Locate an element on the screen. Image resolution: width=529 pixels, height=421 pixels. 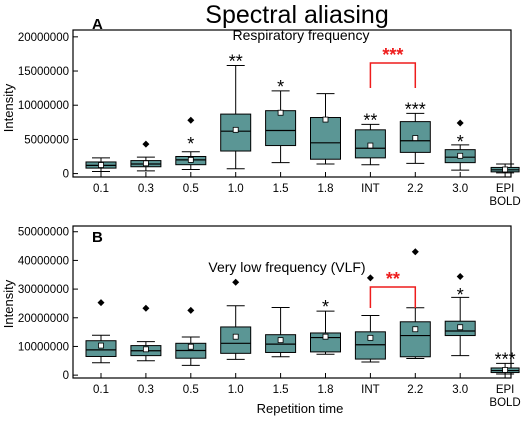
panel-a-x-tick-label: 1.0 is located at coordinates (236, 189).